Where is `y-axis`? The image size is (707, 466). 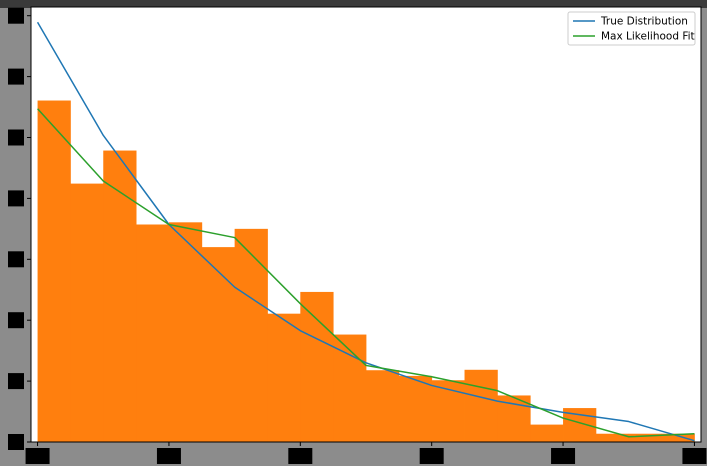
y-axis is located at coordinates (19, 228).